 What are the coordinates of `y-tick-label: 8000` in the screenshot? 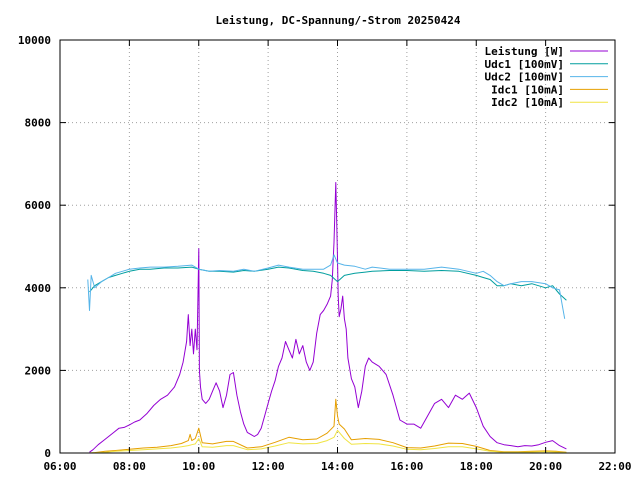 It's located at (38, 123).